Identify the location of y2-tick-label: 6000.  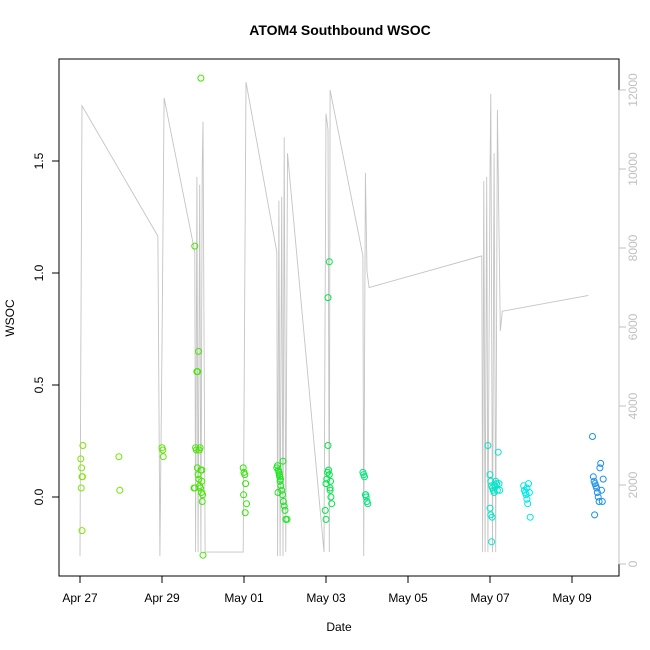
(633, 326).